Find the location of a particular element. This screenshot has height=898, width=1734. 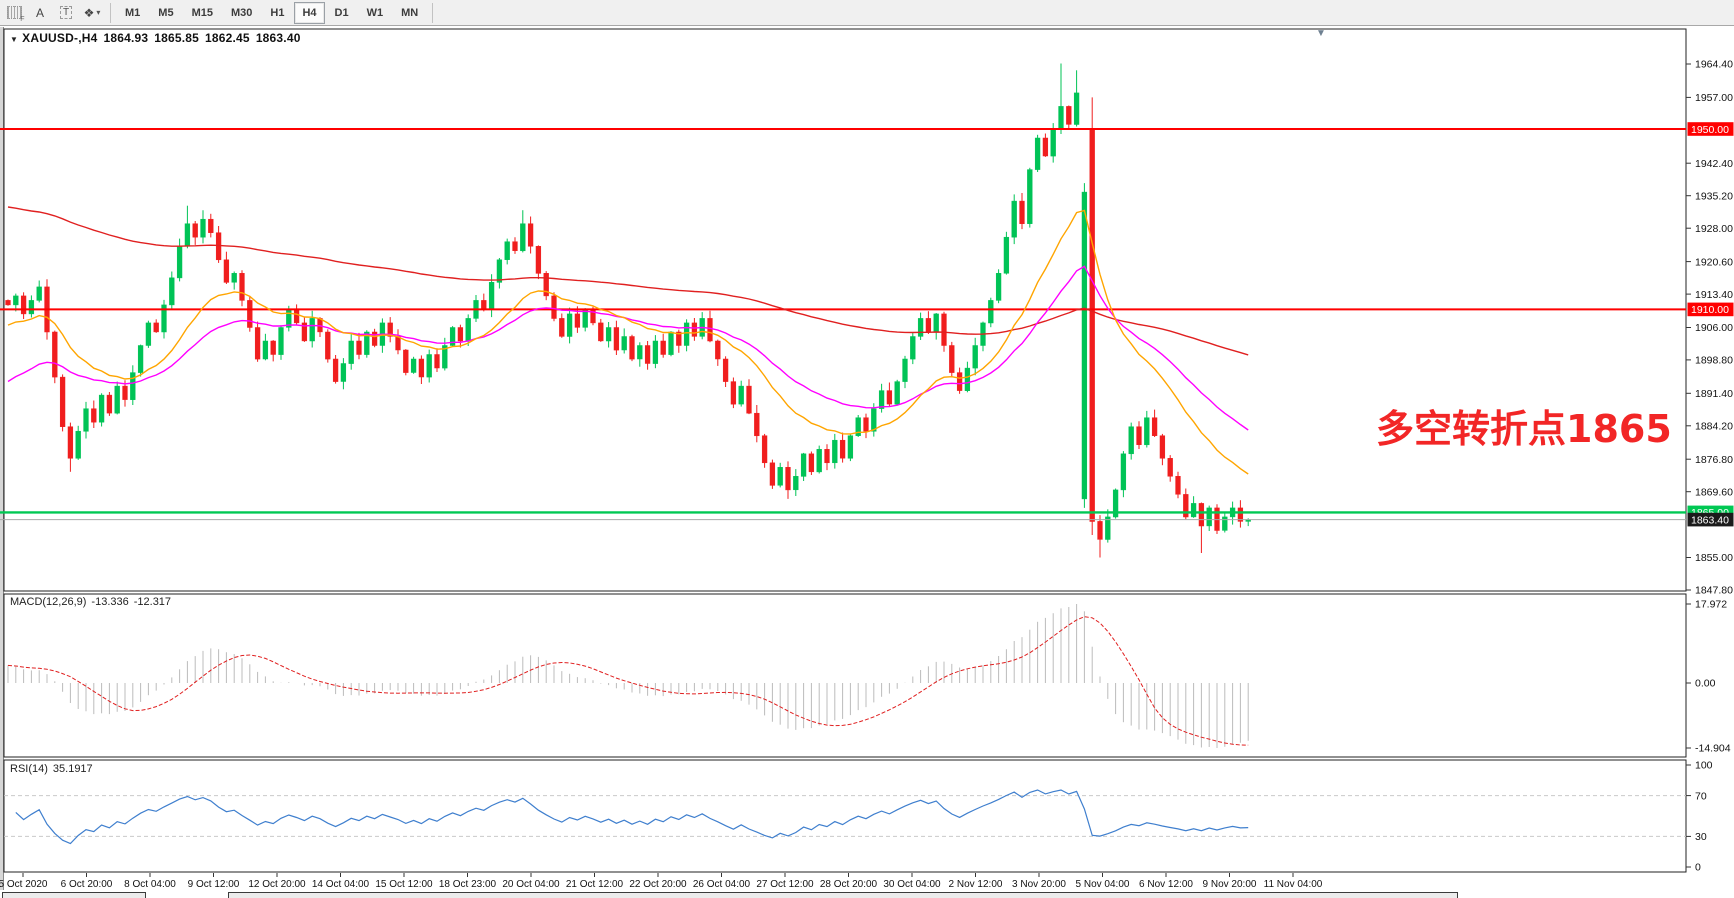

price-tick: 1847.80 is located at coordinates (1714, 591).